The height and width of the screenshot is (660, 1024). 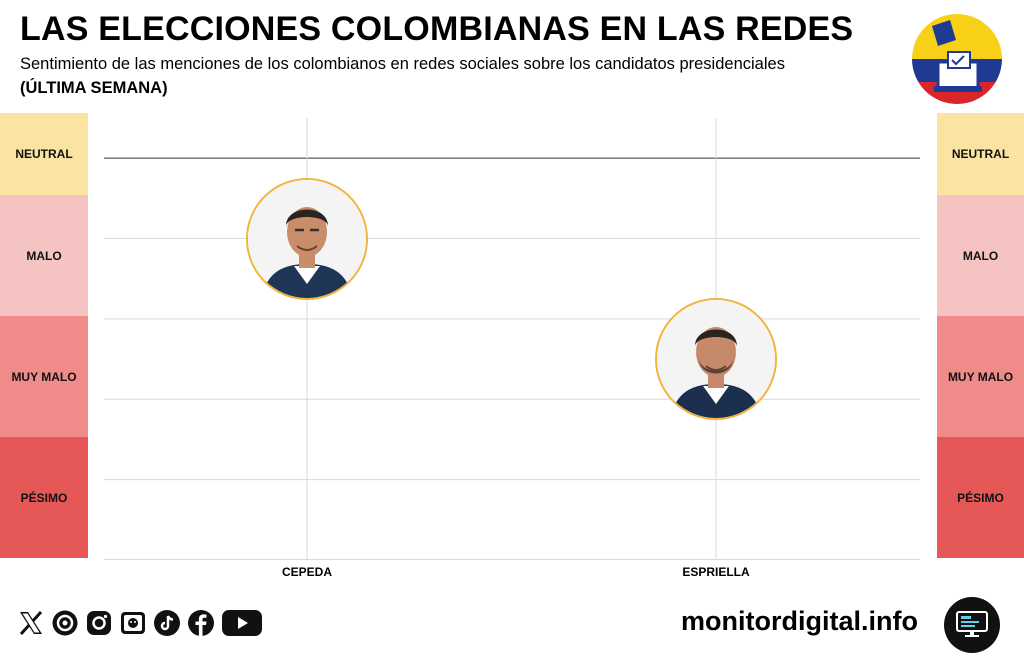 What do you see at coordinates (980, 376) in the screenshot?
I see `band-muy-malo-right: MUY MALO` at bounding box center [980, 376].